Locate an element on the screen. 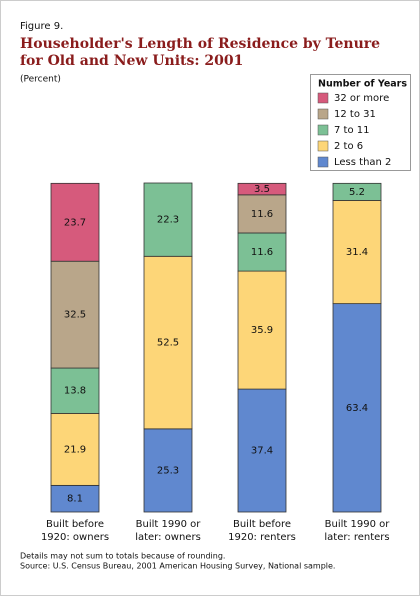 This screenshot has width=420, height=596. value-label: 25.3 is located at coordinates (168, 470).